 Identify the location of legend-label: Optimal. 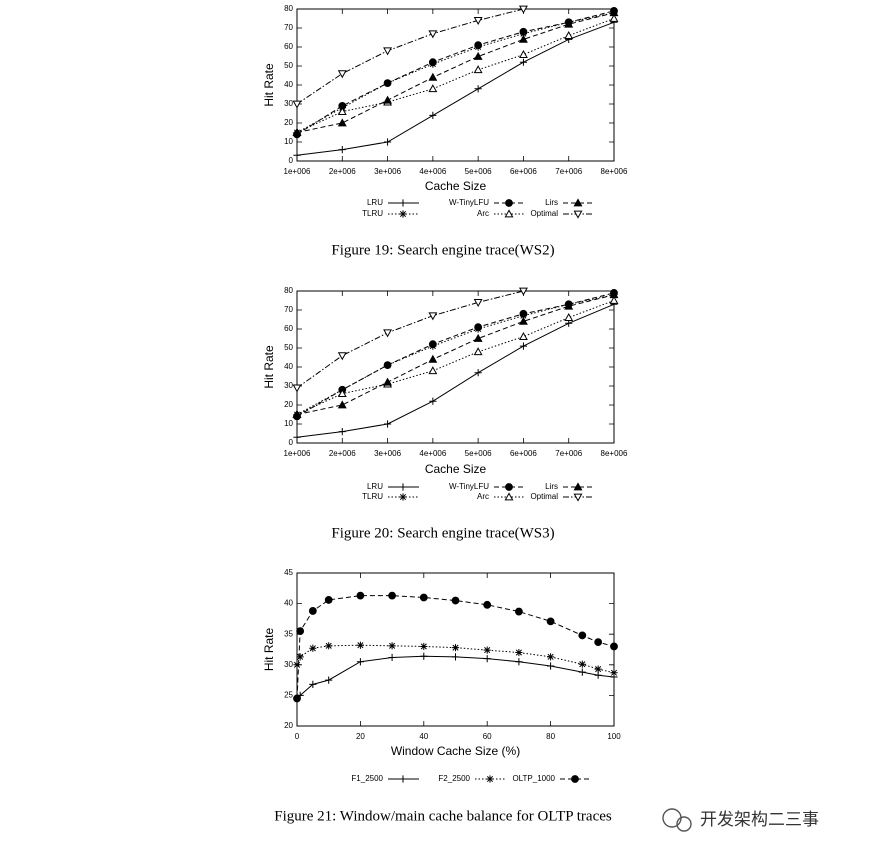
(544, 213).